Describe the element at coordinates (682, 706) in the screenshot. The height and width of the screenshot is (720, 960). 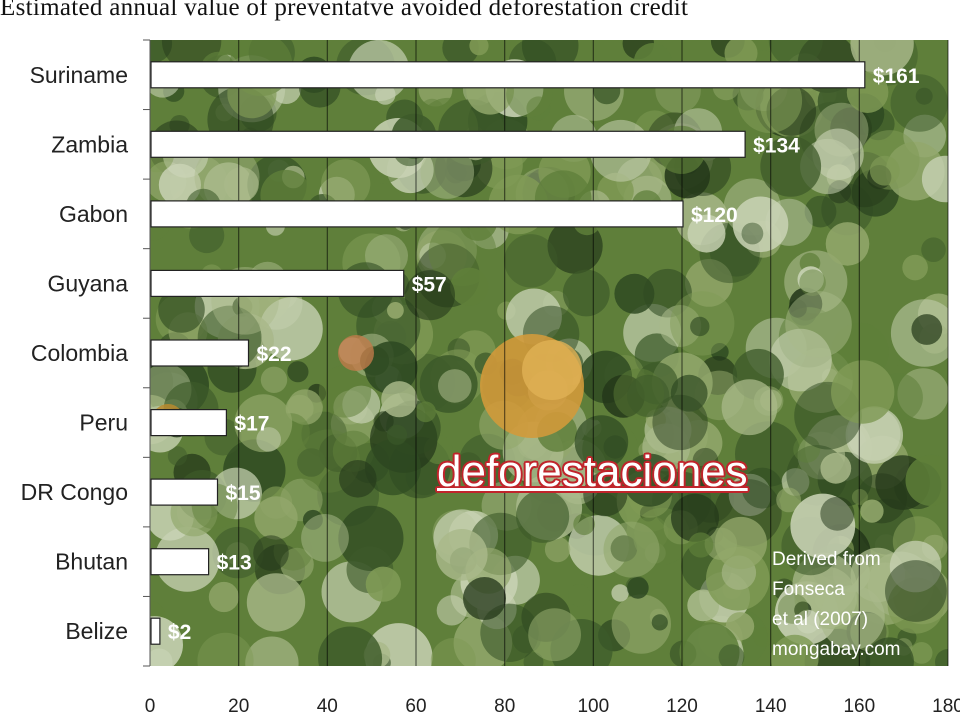
I see `x-tick-label: 120` at that location.